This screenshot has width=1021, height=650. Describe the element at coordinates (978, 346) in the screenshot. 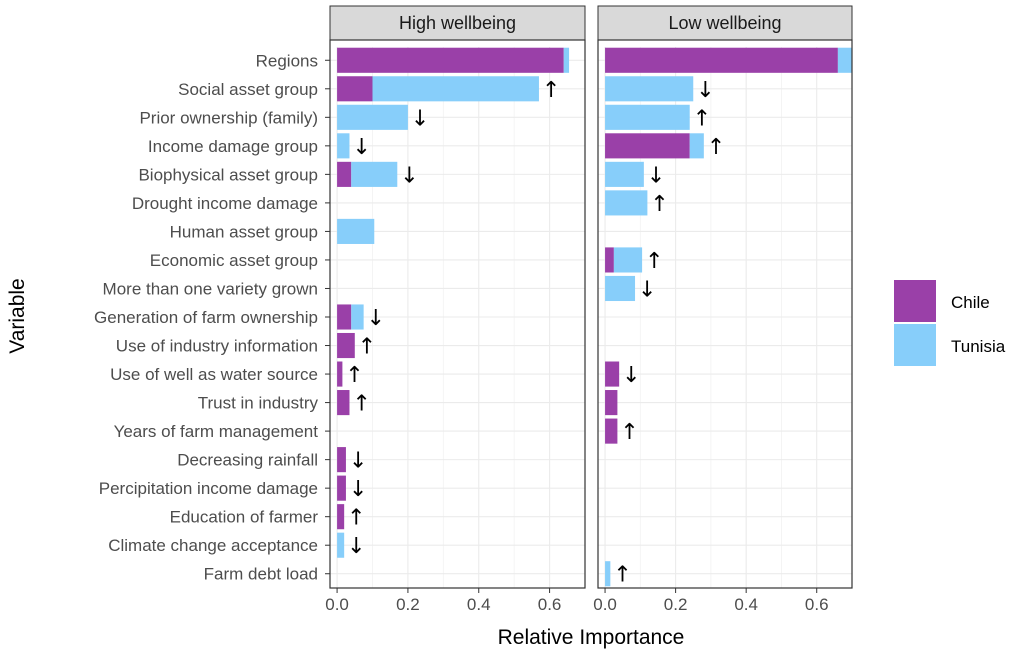

I see `legend-label-tunisia: Tunisia` at that location.